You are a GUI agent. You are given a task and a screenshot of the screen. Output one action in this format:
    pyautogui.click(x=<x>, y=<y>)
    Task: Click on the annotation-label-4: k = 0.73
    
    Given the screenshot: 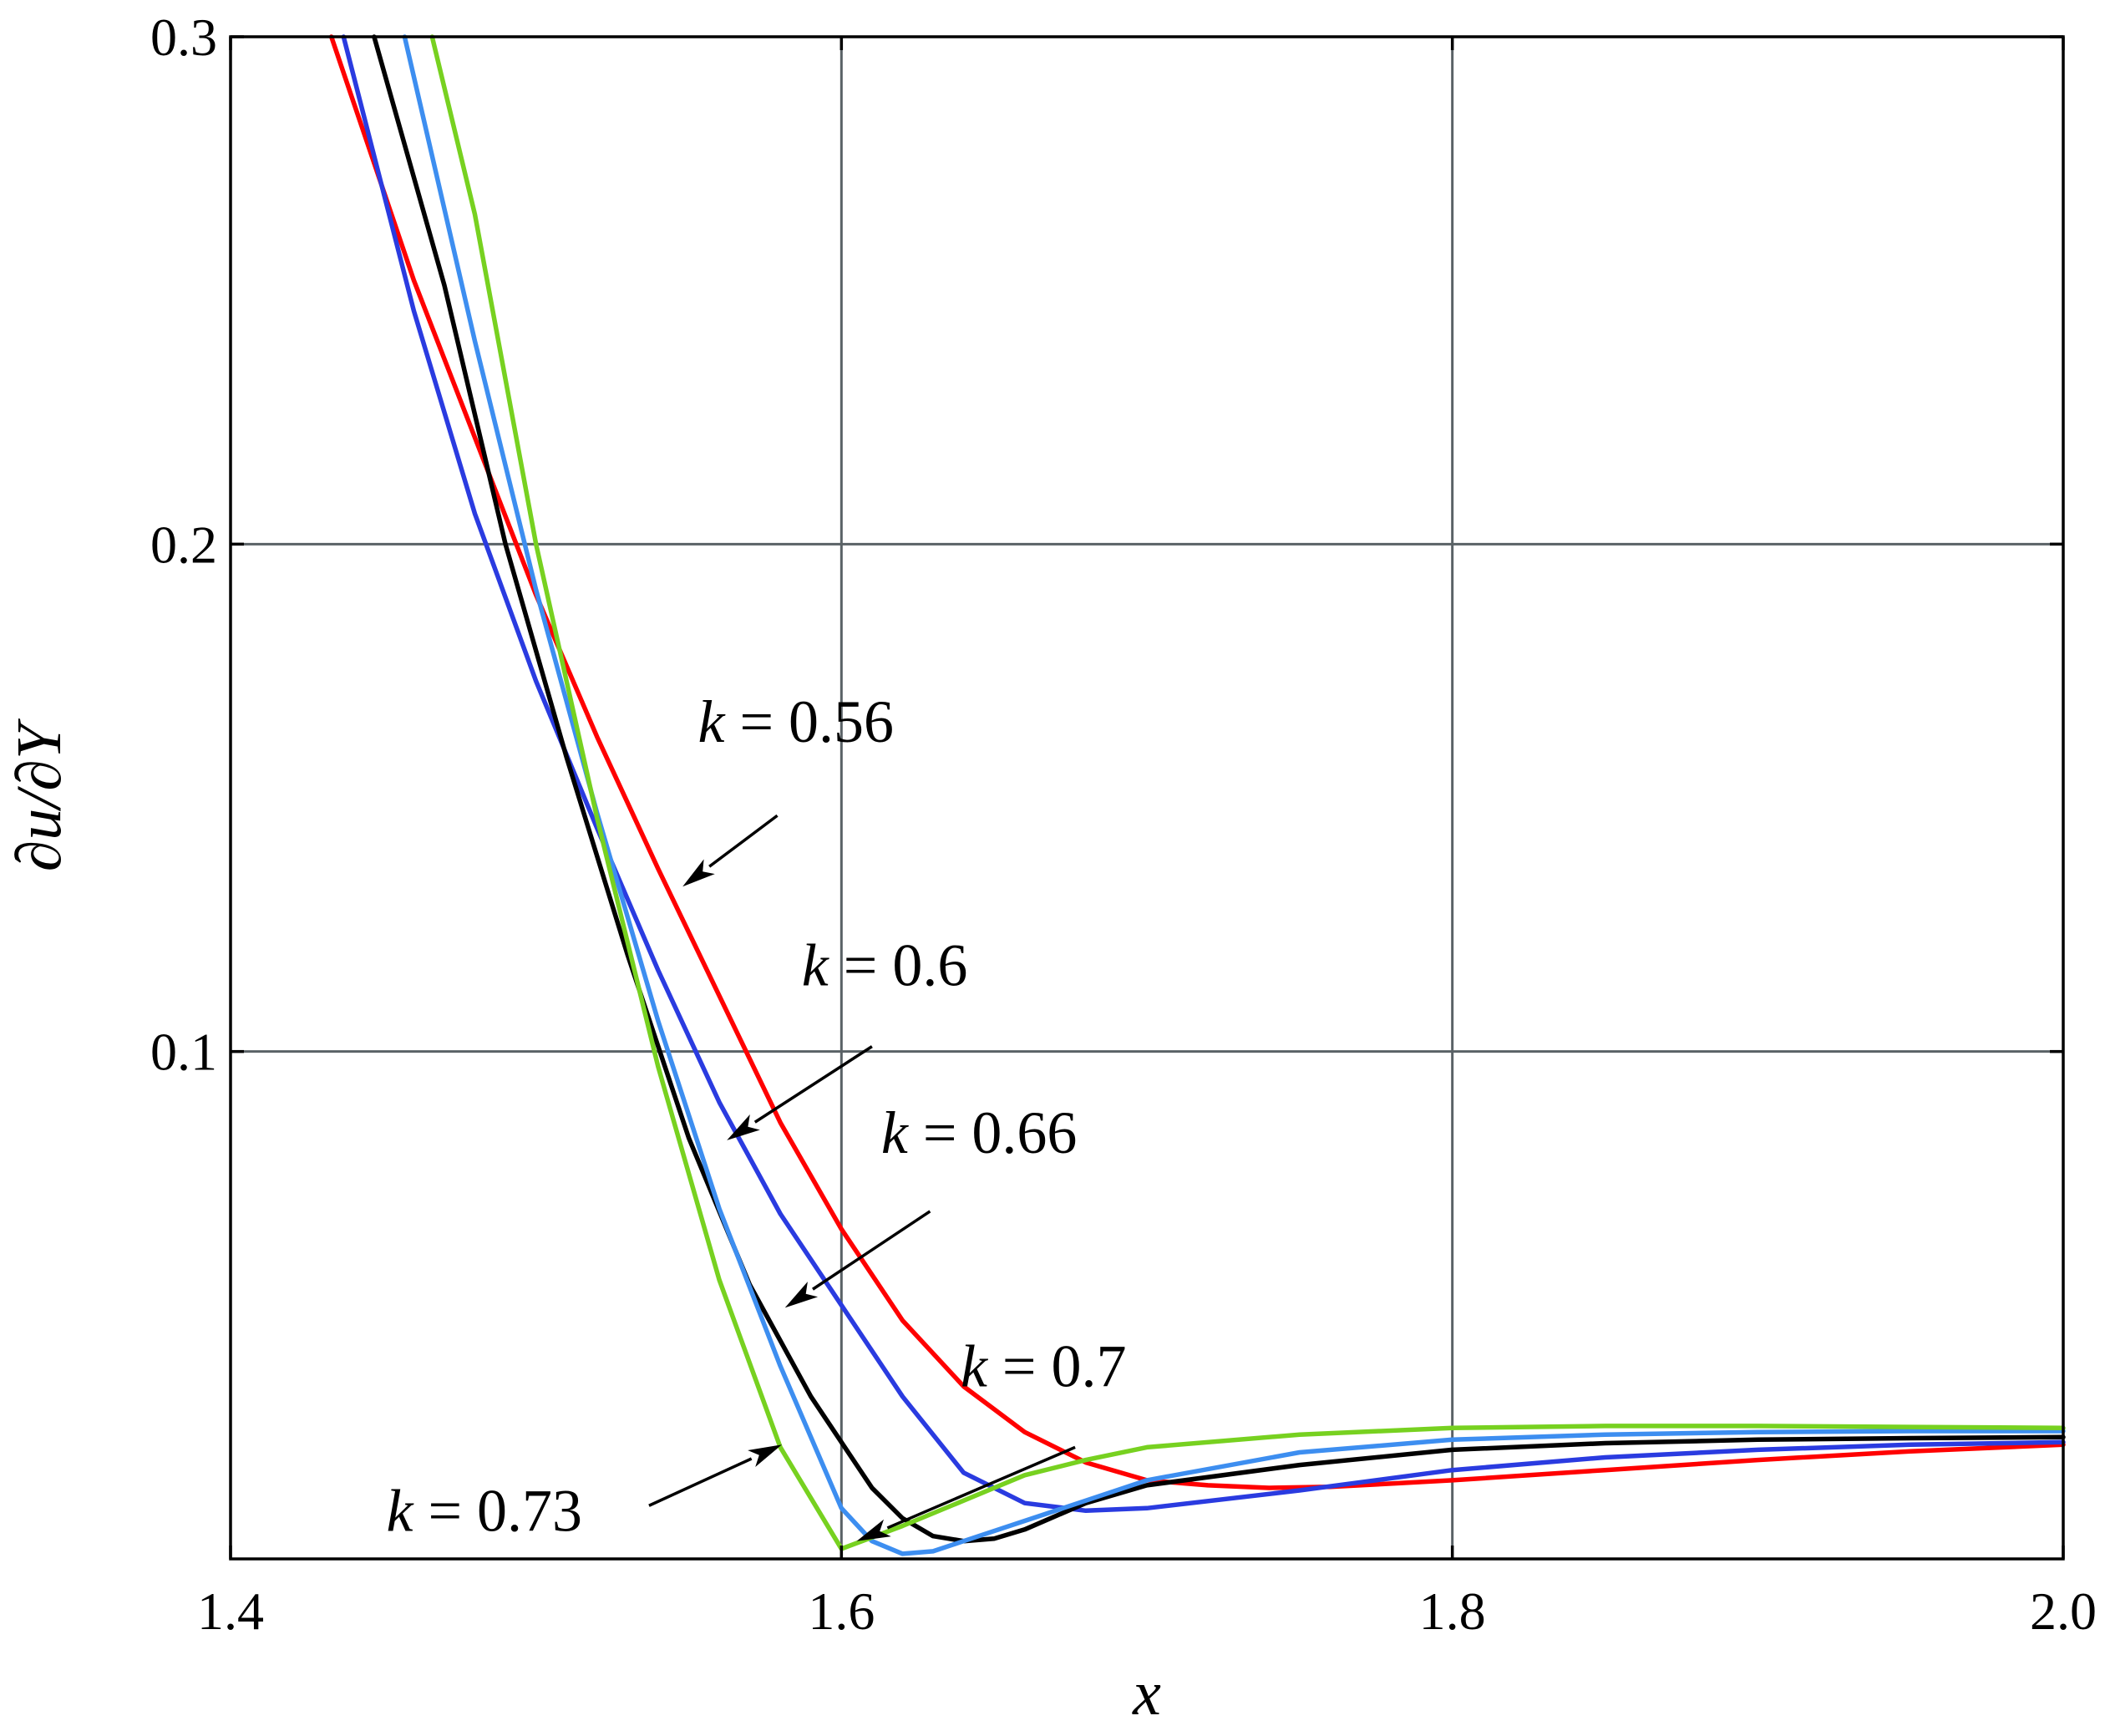 What is the action you would take?
    pyautogui.click(x=484, y=1511)
    